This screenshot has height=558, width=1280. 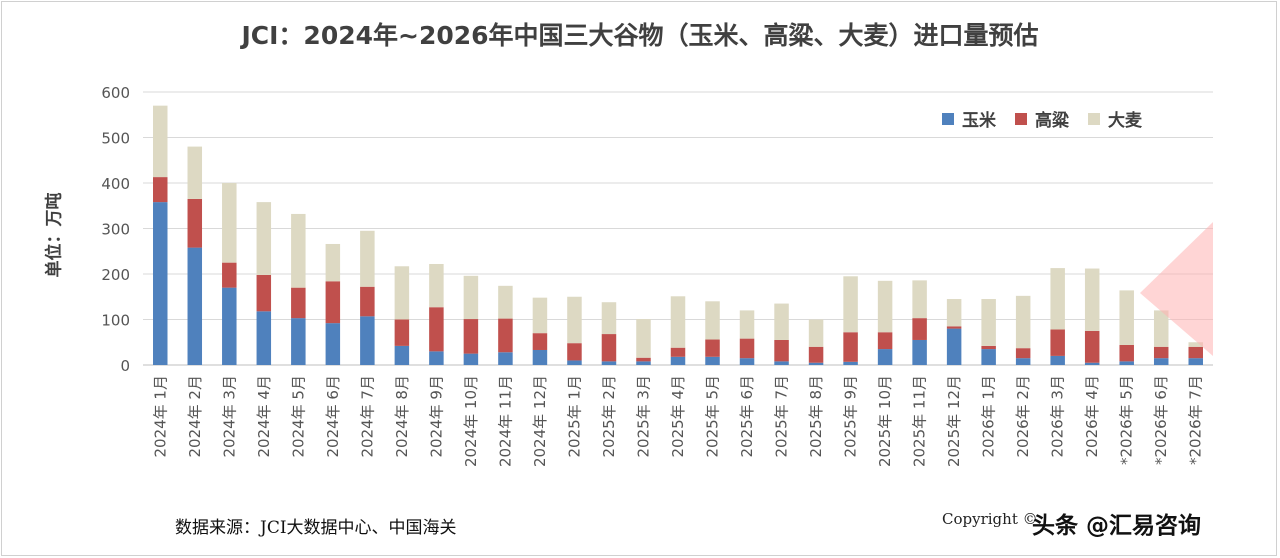 I want to click on x-tick-label: 2025年 12月, so click(x=954, y=421).